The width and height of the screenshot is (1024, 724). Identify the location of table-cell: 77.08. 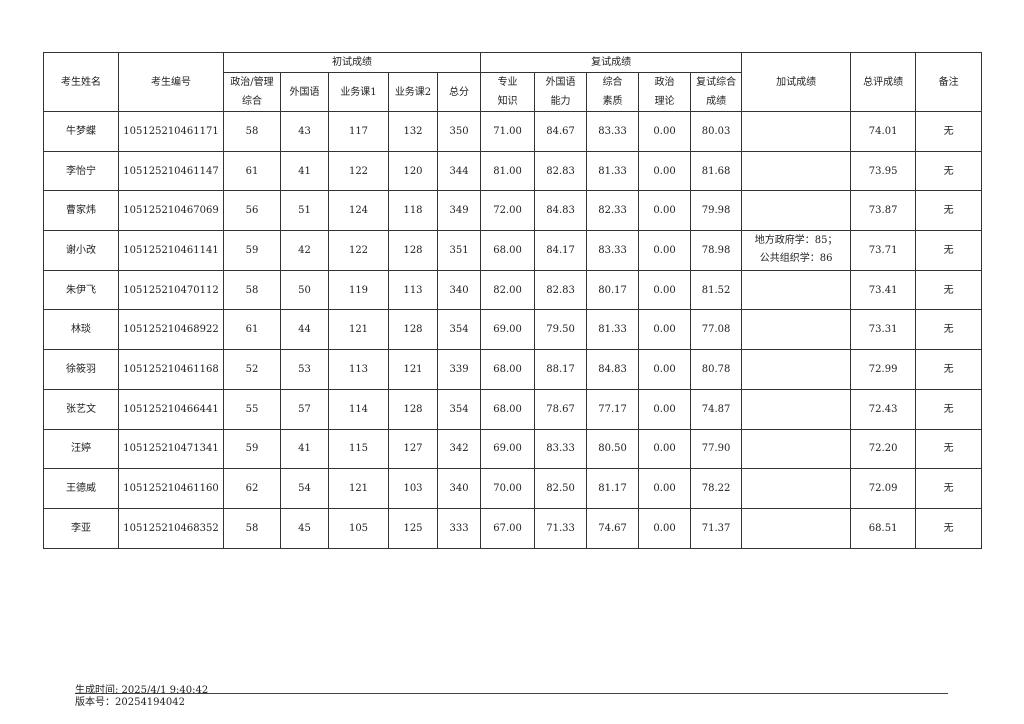
(716, 330).